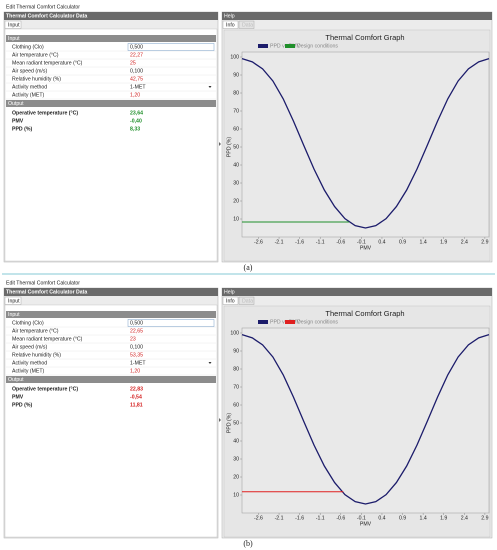  What do you see at coordinates (279, 242) in the screenshot?
I see `x-tick-label: -2.1` at bounding box center [279, 242].